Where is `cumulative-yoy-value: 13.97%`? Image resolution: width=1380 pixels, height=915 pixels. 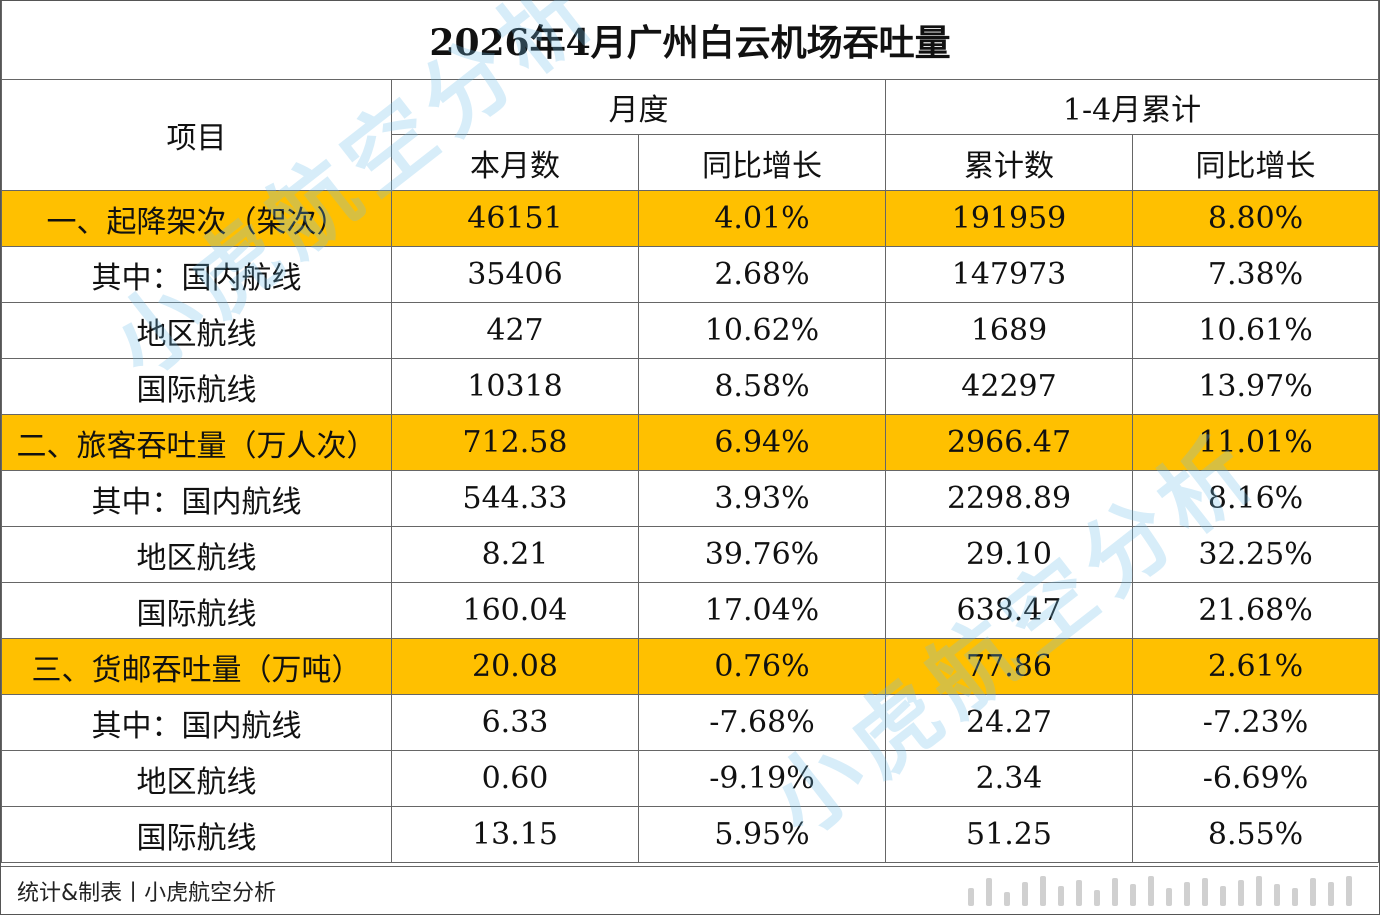 cumulative-yoy-value: 13.97% is located at coordinates (1255, 386).